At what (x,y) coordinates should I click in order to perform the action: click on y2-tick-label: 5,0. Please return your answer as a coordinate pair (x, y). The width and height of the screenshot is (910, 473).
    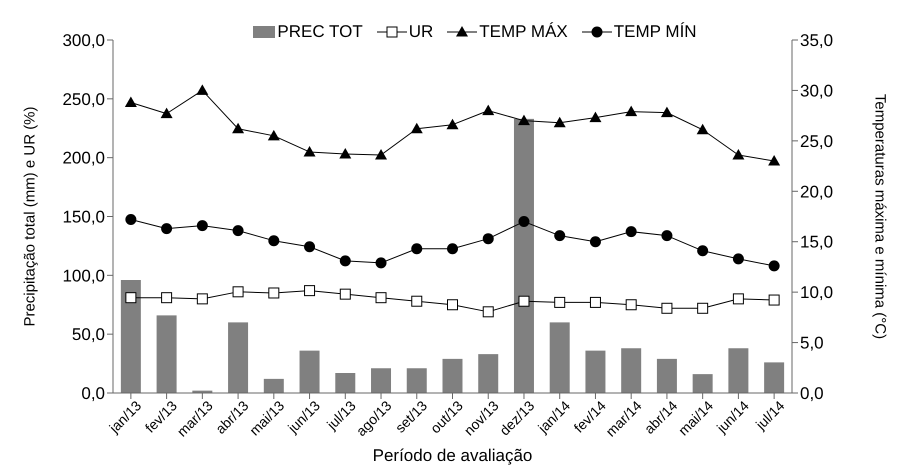
    Looking at the image, I should click on (812, 343).